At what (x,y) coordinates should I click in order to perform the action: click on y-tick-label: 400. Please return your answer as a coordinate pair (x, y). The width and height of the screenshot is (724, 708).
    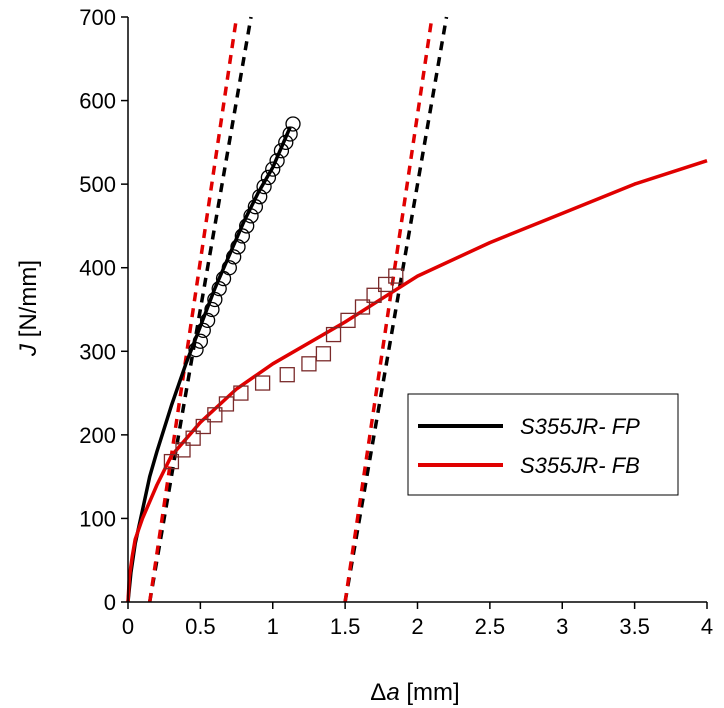
    Looking at the image, I should click on (97, 268).